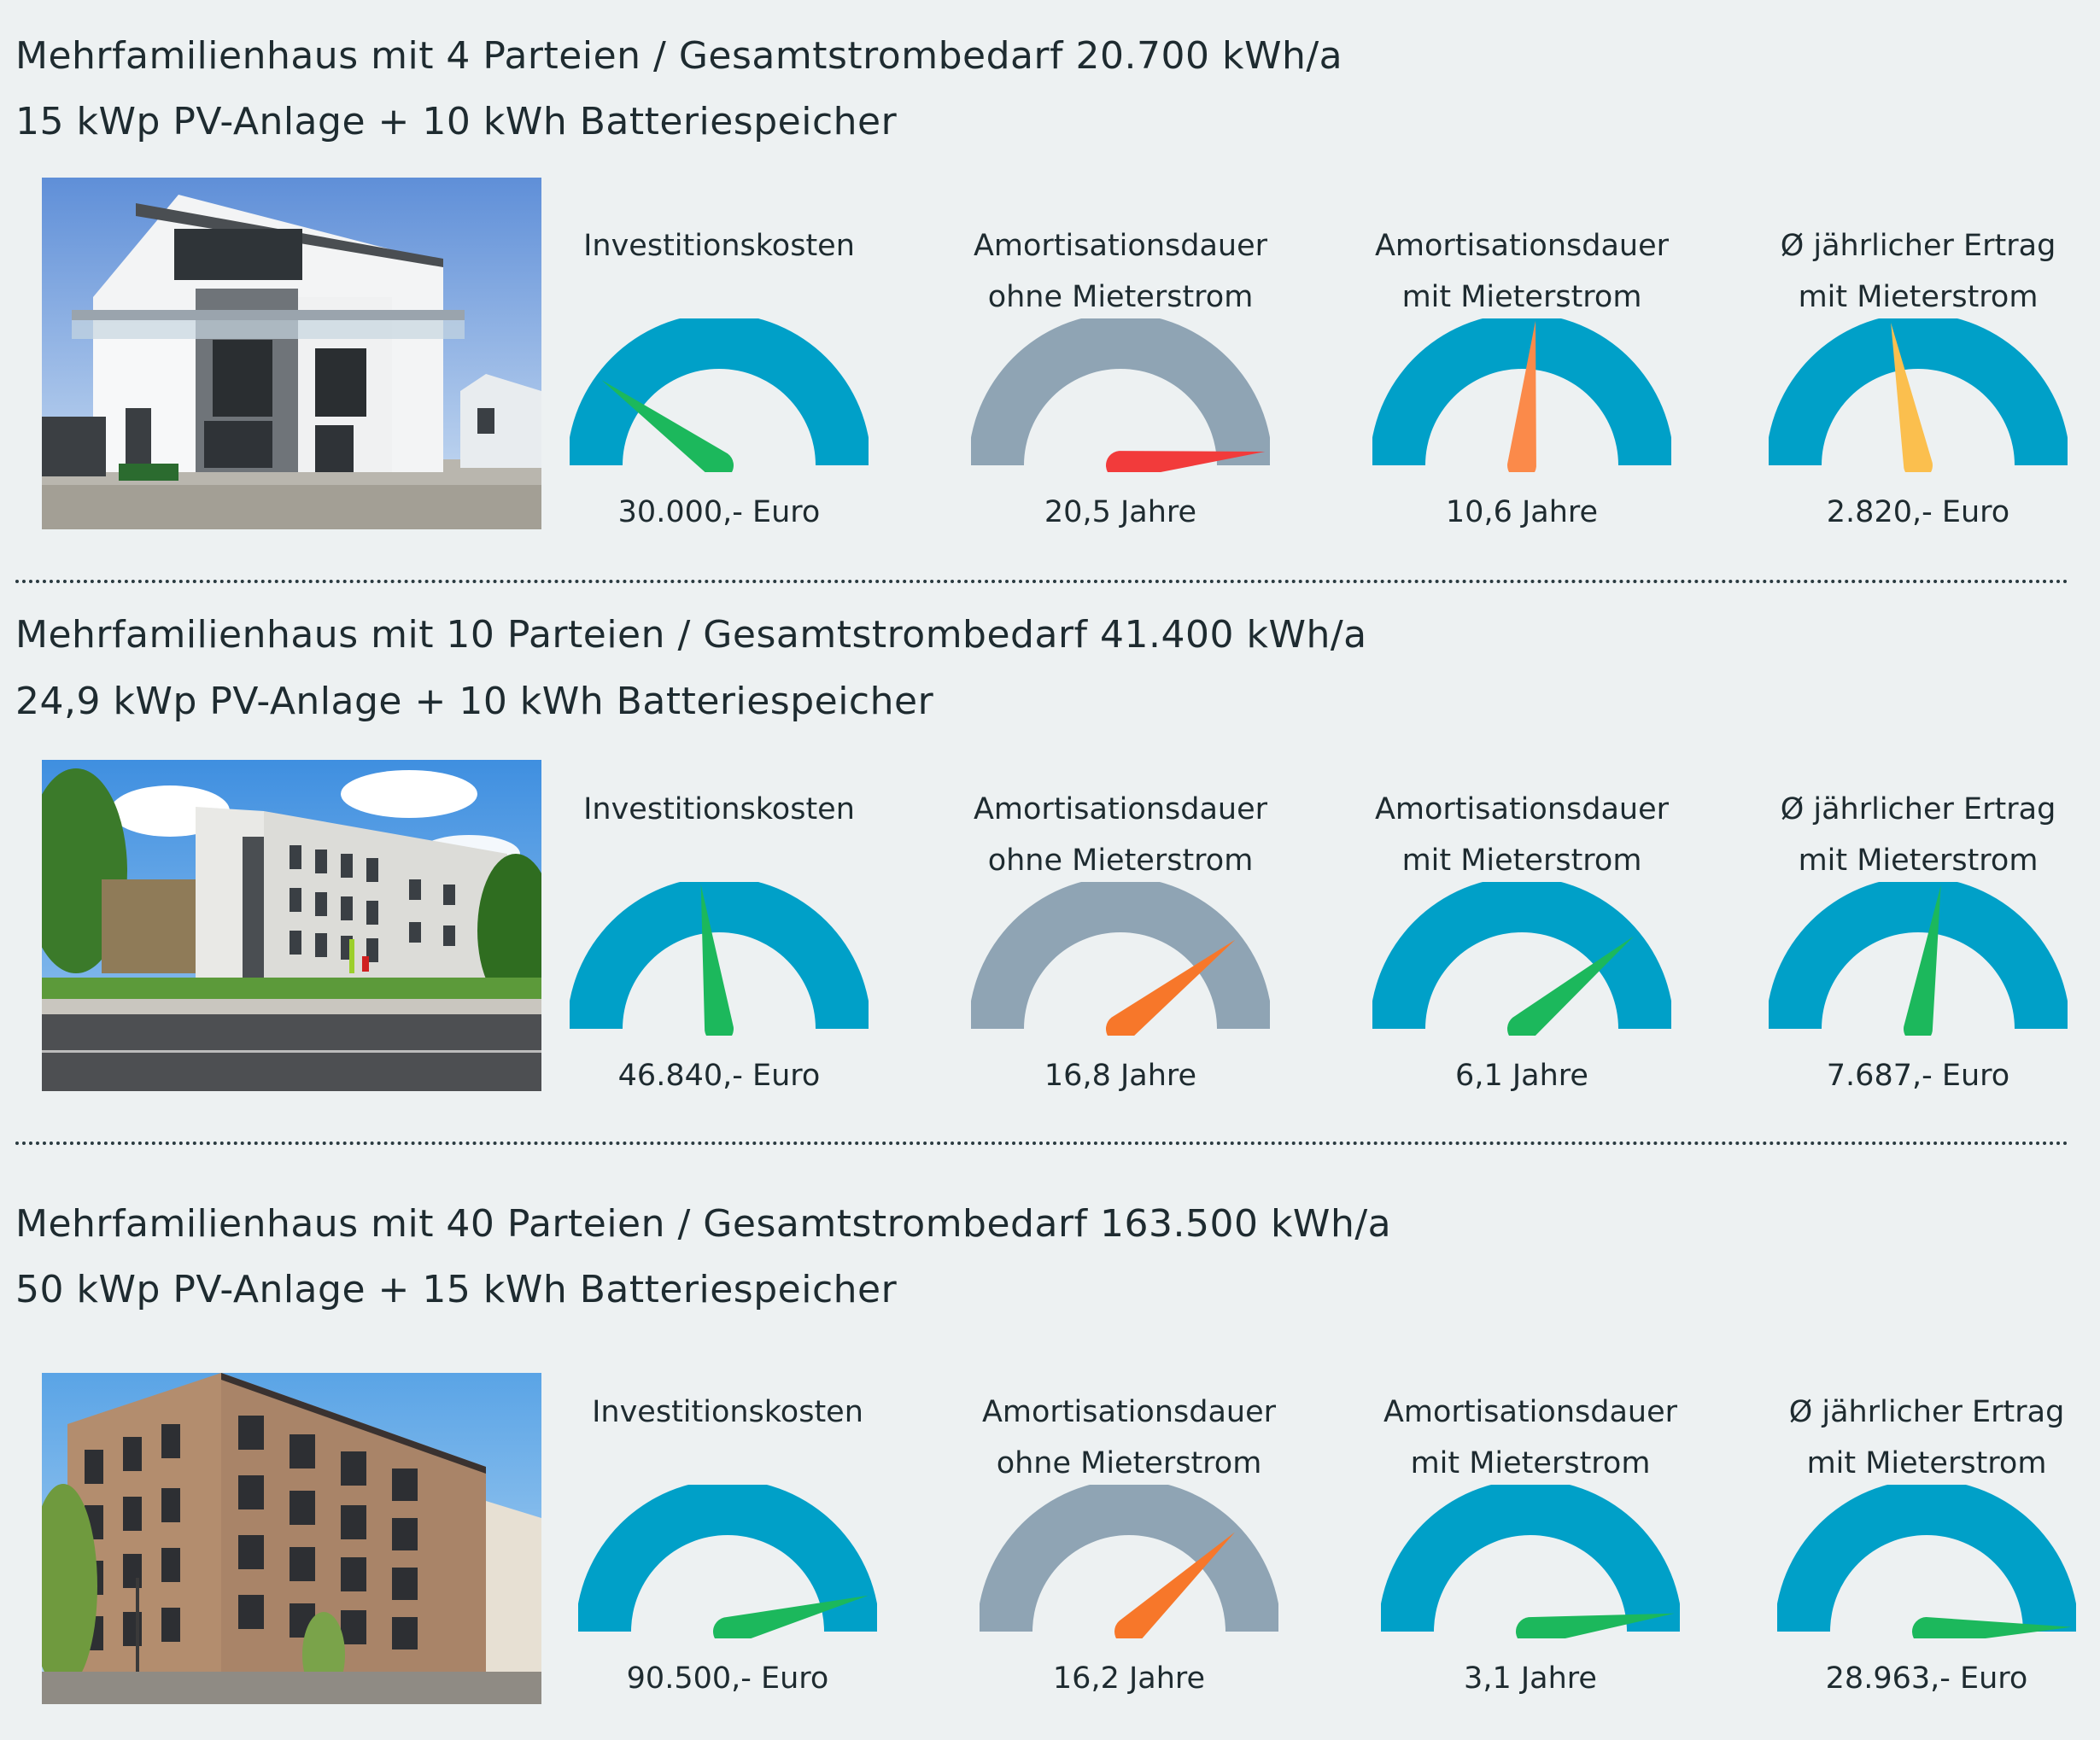  What do you see at coordinates (1530, 1678) in the screenshot?
I see `gauge-value: 3,1 Jahre` at bounding box center [1530, 1678].